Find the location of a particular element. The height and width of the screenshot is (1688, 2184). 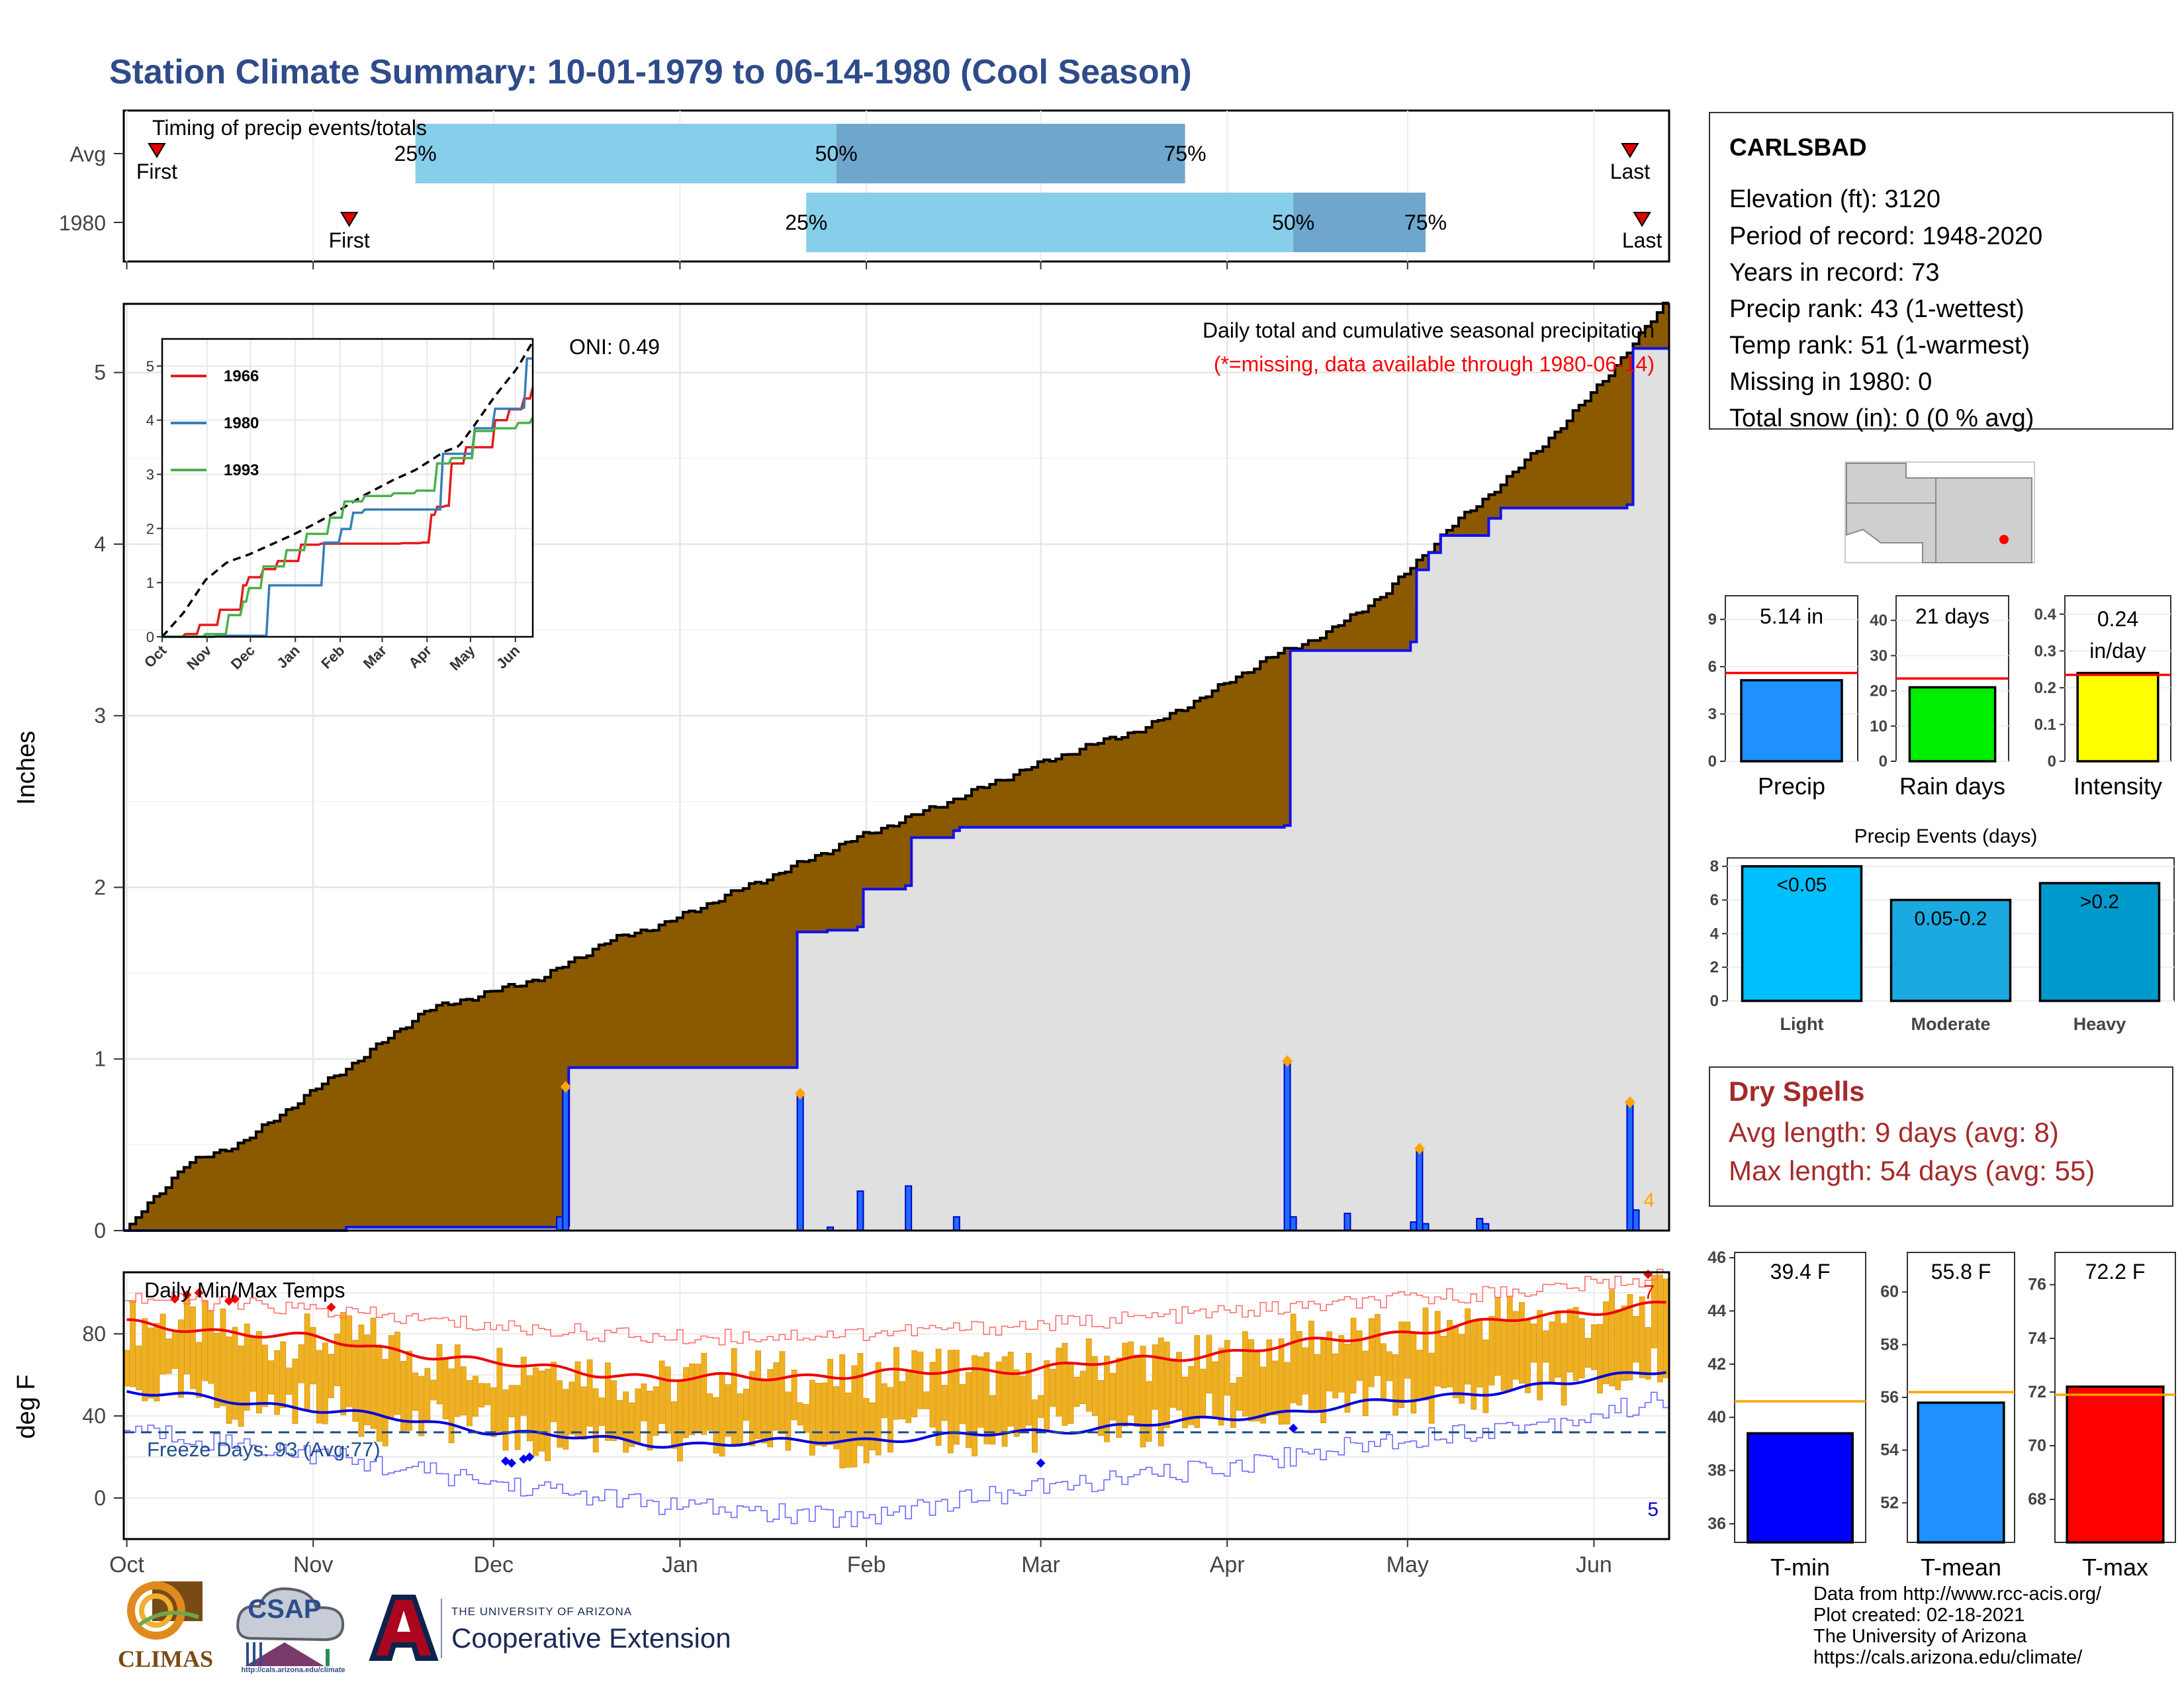

temp-y-ticks: 0 40 80 is located at coordinates (103, 1416).